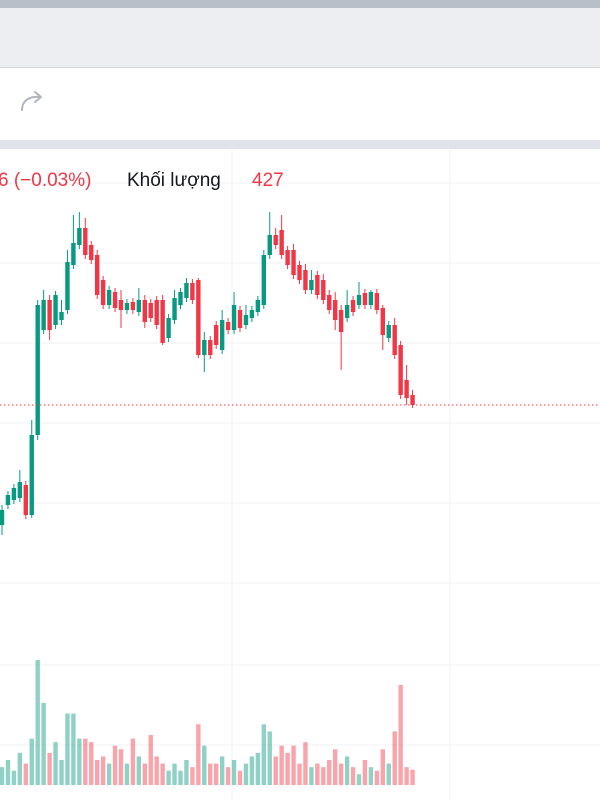 Image resolution: width=600 pixels, height=800 pixels. Describe the element at coordinates (300, 144) in the screenshot. I see `separator` at that location.